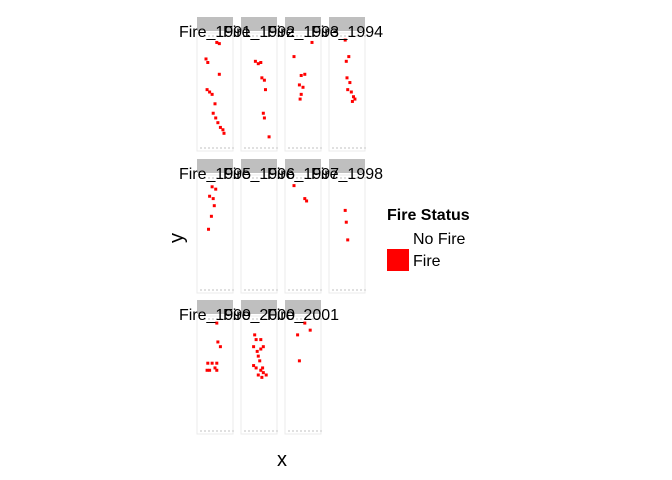  What do you see at coordinates (215, 174) in the screenshot?
I see `facet-title: Fire_1995` at bounding box center [215, 174].